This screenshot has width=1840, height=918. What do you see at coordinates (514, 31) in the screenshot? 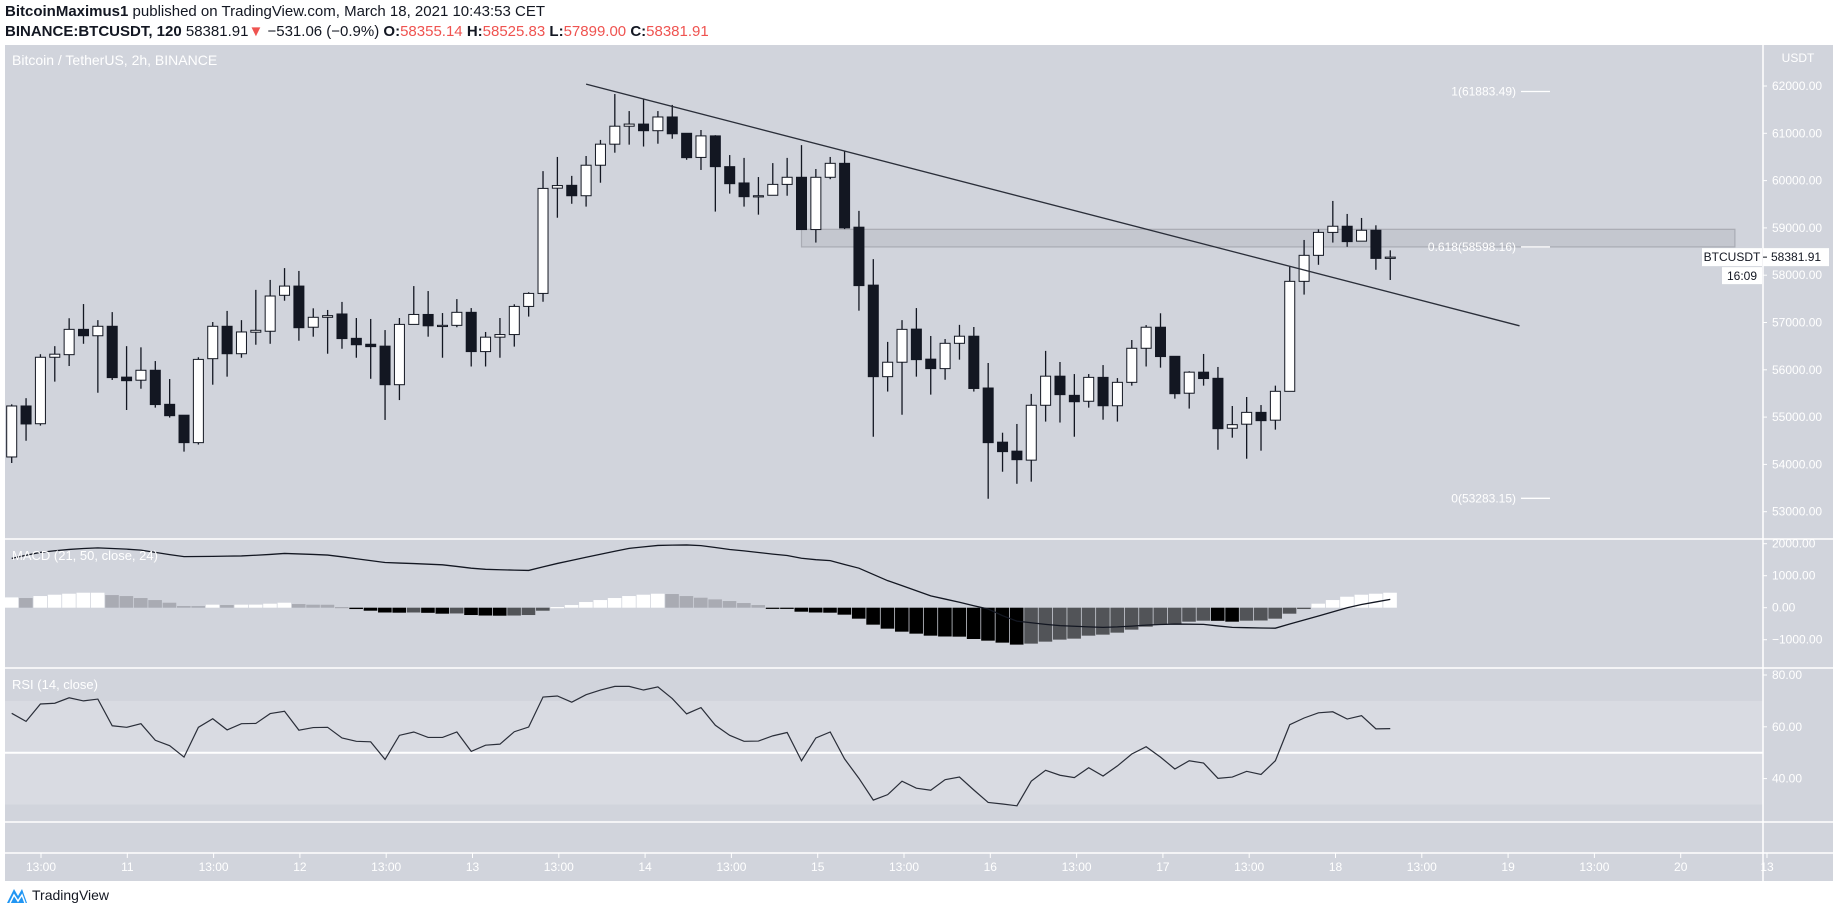
I see `high-value: 58525.83` at bounding box center [514, 31].